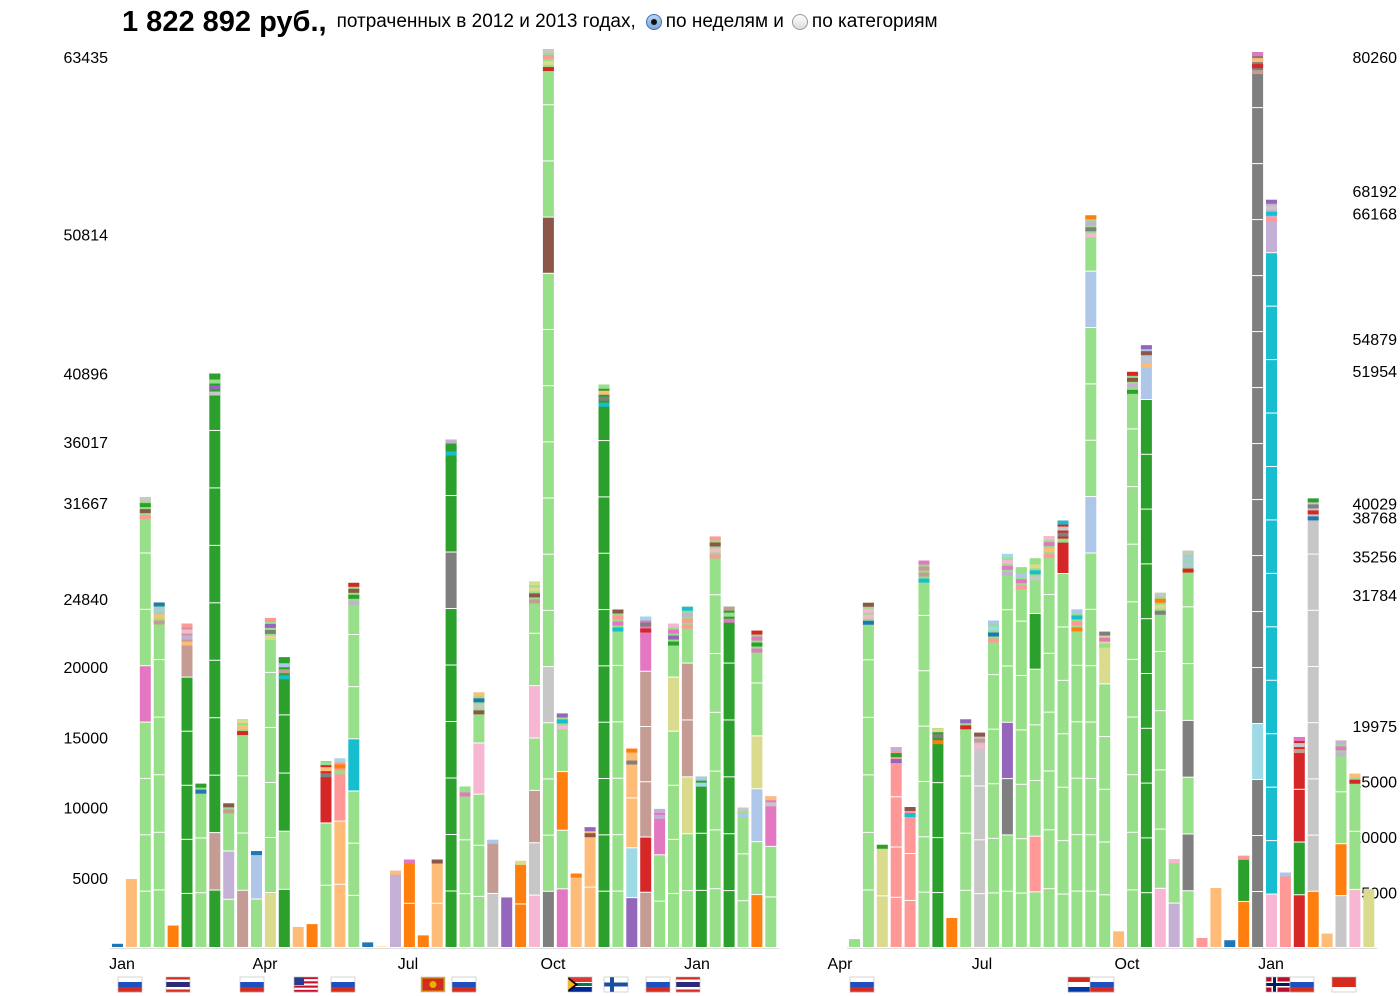 The height and width of the screenshot is (996, 1400). I want to click on radio-weeks-indicator, so click(653, 22).